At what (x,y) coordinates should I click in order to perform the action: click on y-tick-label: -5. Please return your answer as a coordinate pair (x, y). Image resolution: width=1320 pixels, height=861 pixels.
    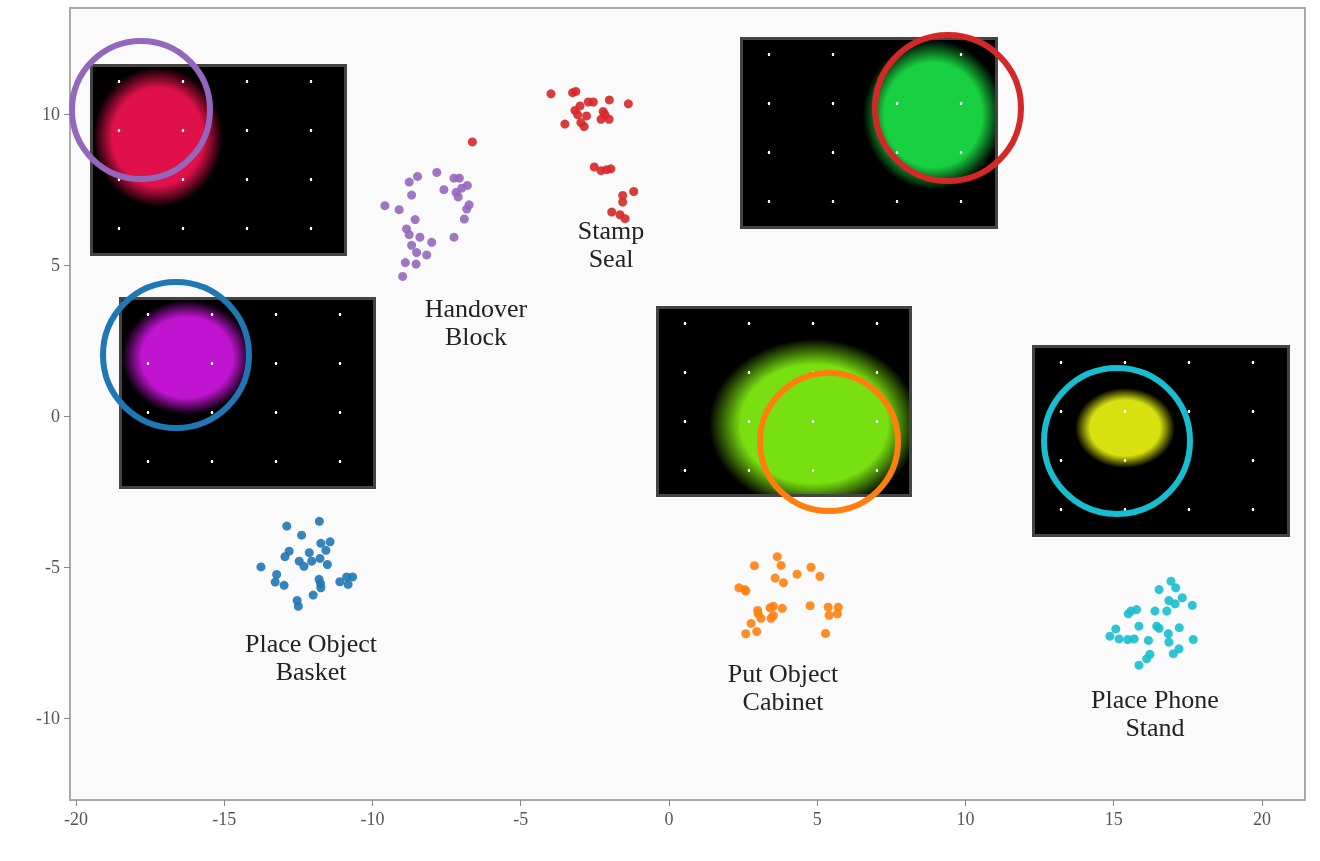
    Looking at the image, I should click on (52, 567).